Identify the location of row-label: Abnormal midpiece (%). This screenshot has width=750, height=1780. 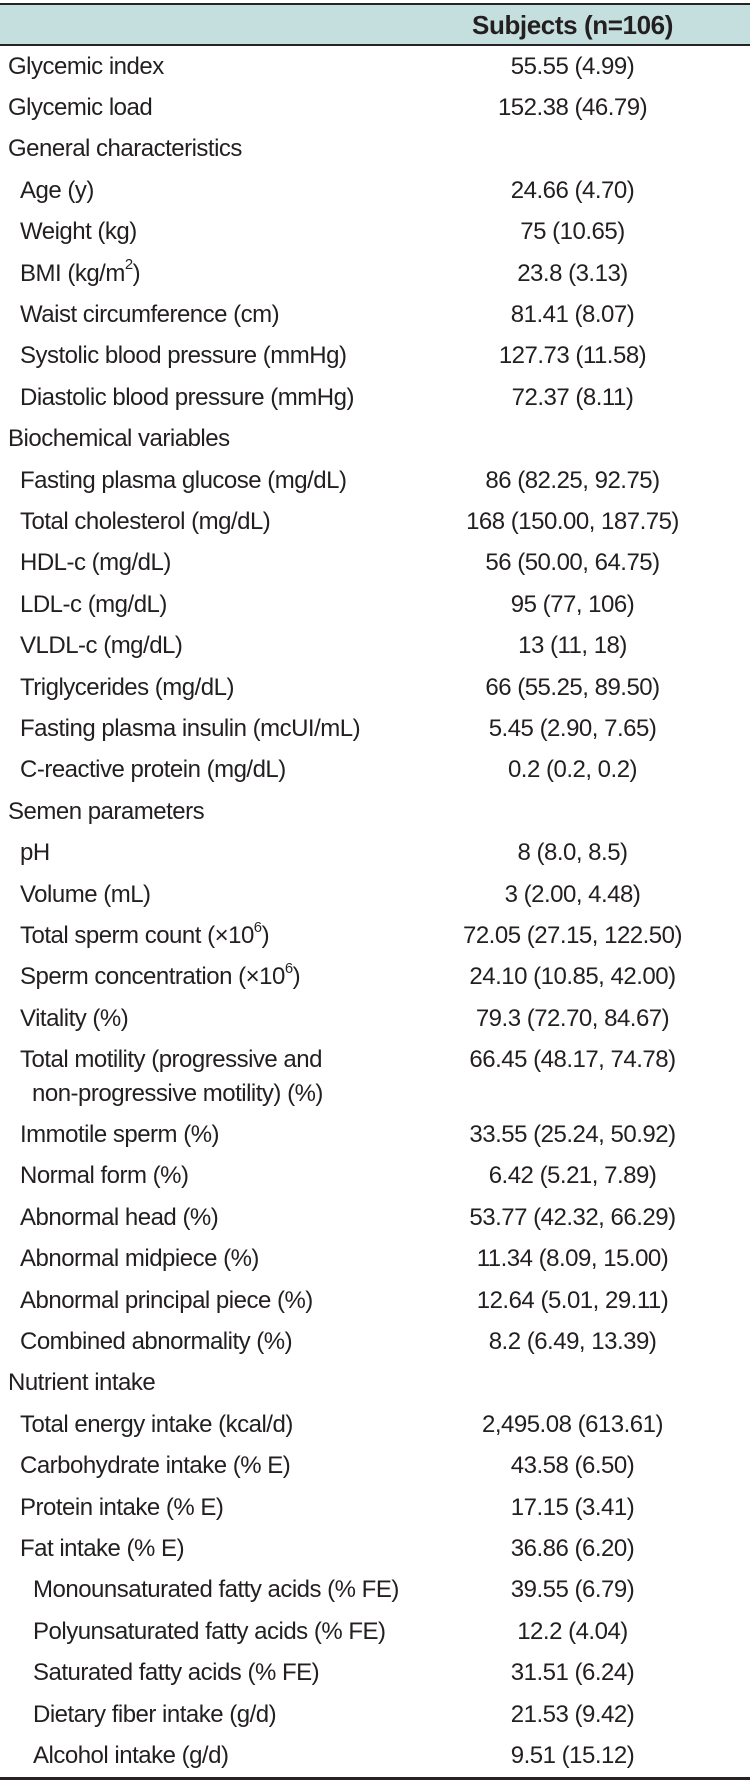
(139, 1259).